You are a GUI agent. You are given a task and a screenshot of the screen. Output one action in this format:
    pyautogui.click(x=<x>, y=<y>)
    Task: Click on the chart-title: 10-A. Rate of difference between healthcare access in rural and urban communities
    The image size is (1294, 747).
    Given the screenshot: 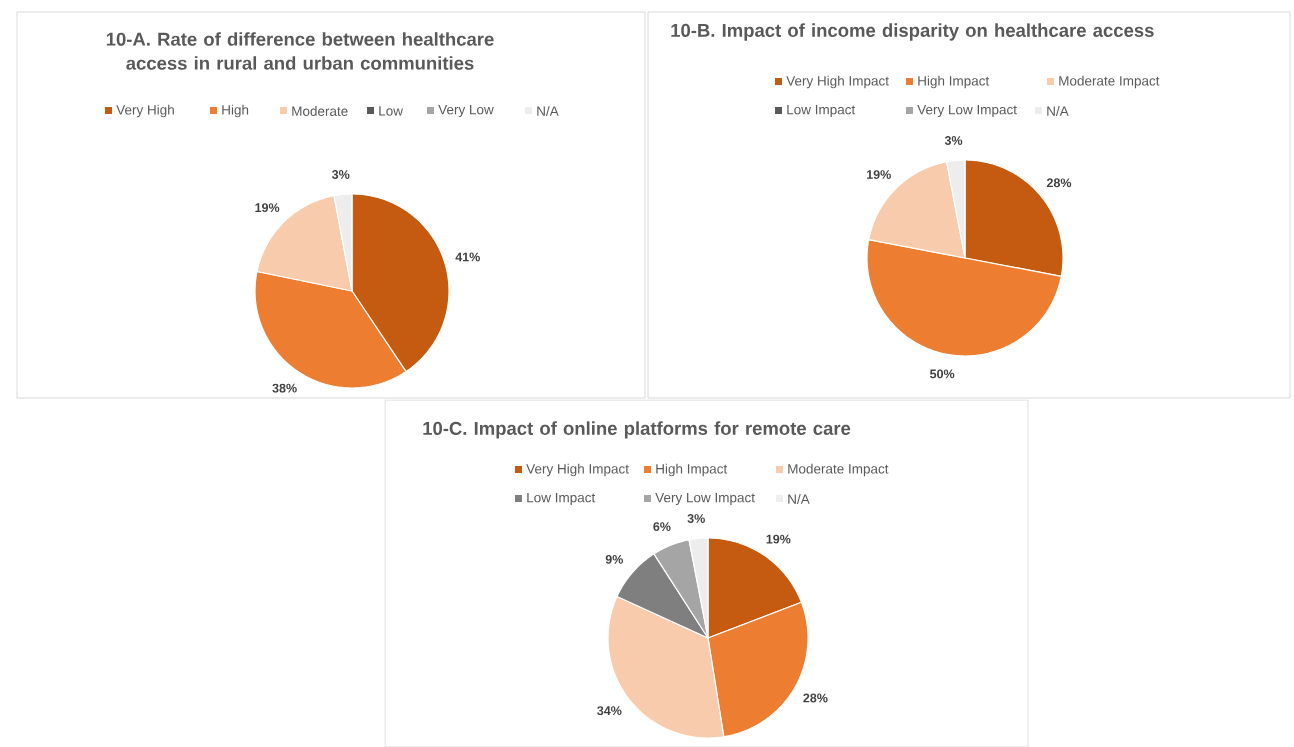 What is the action you would take?
    pyautogui.click(x=300, y=51)
    